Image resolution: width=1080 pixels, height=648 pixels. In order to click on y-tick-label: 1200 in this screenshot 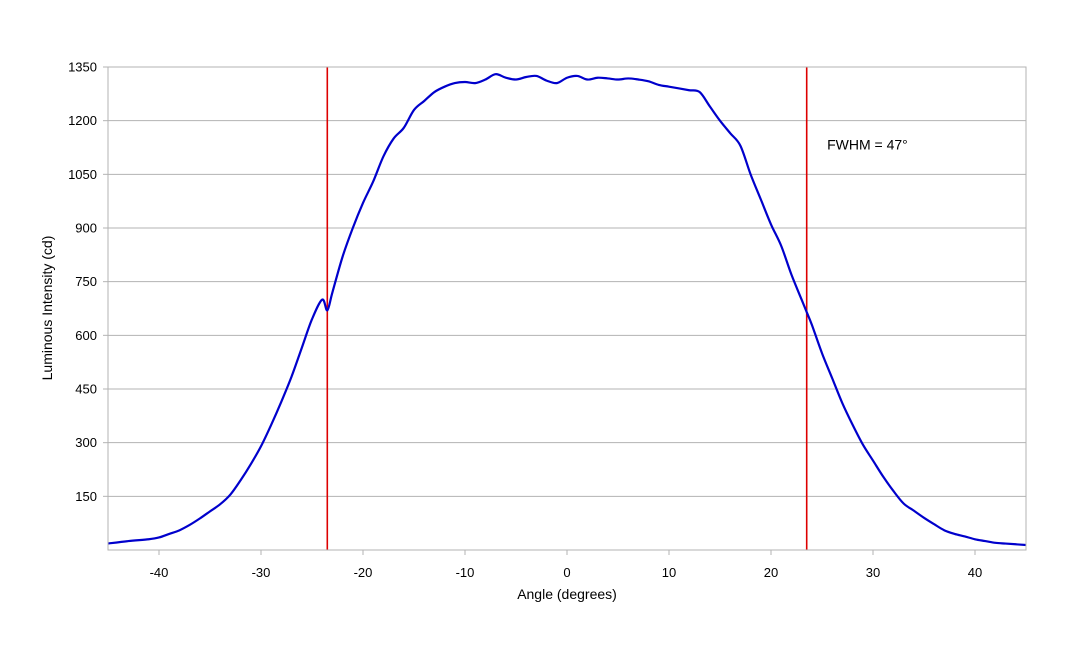, I will do `click(82, 120)`.